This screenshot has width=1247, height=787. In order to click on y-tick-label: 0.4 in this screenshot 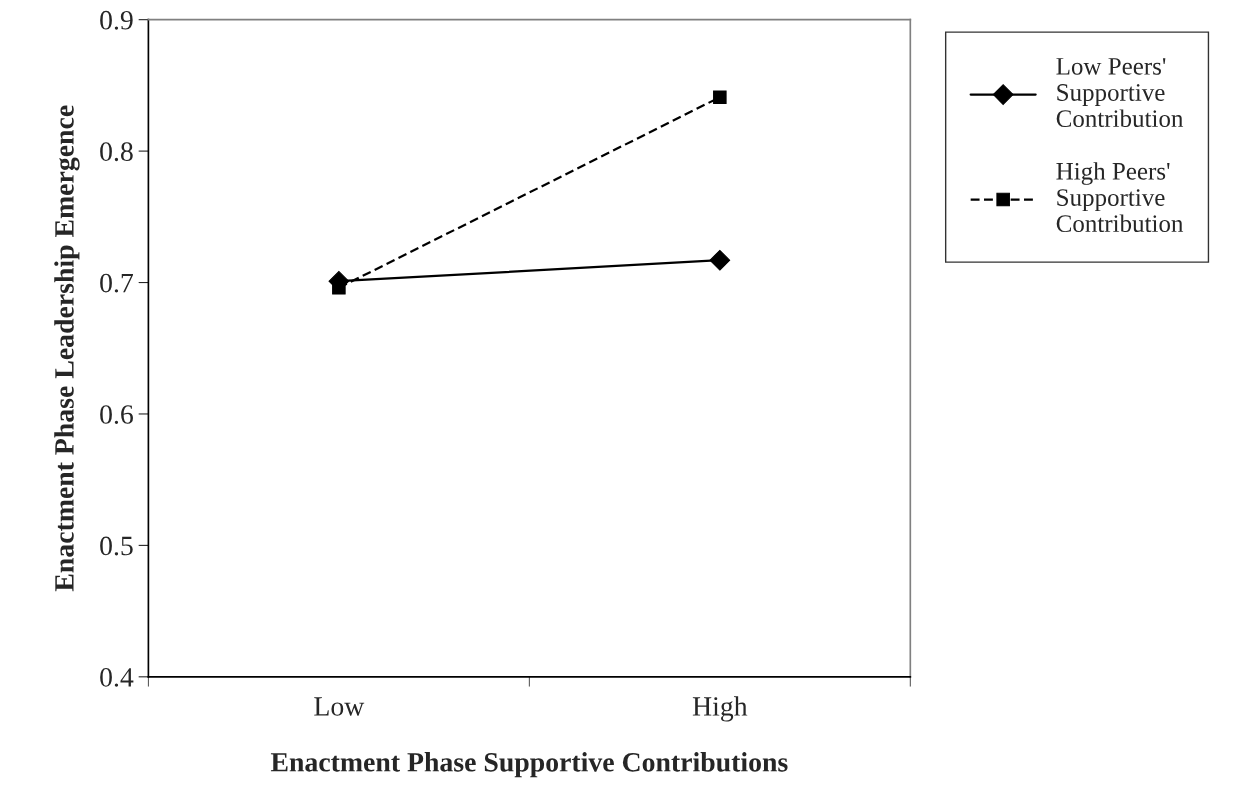, I will do `click(117, 677)`.